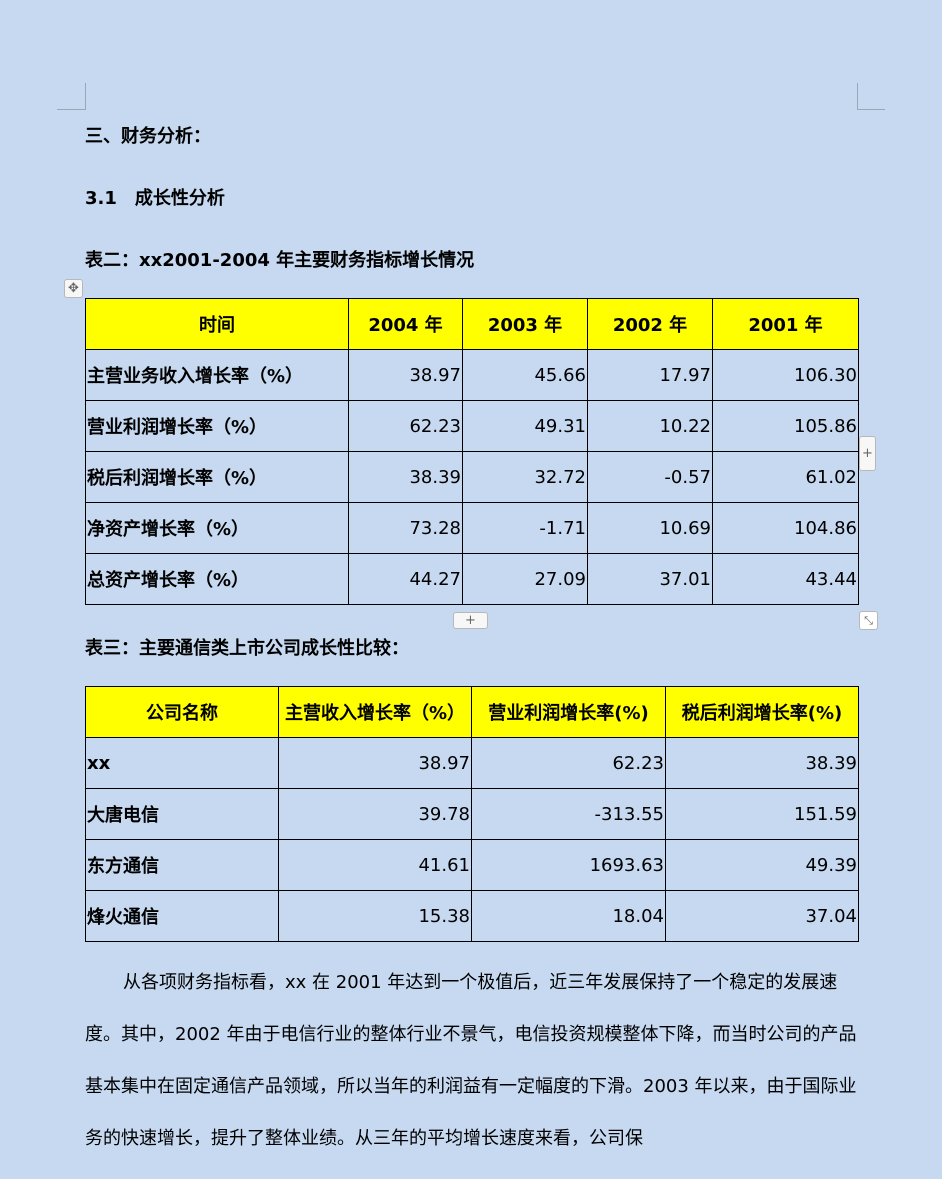 This screenshot has height=1179, width=942. I want to click on table-row: 主营业务收入增长率（%） 38.97 45.66 17.97 106.30, so click(472, 375).